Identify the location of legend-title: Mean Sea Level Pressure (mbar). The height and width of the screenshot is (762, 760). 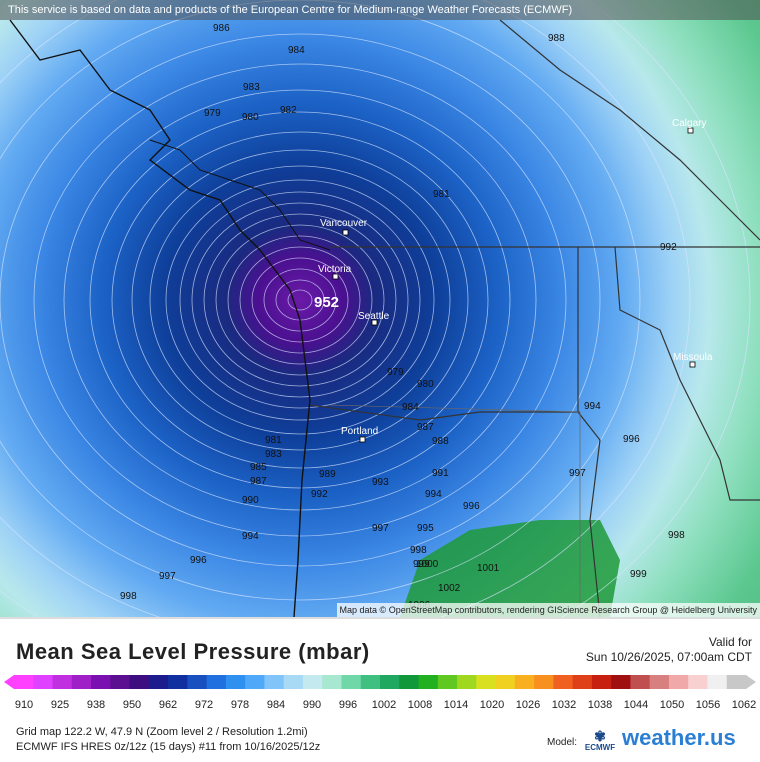
(193, 651).